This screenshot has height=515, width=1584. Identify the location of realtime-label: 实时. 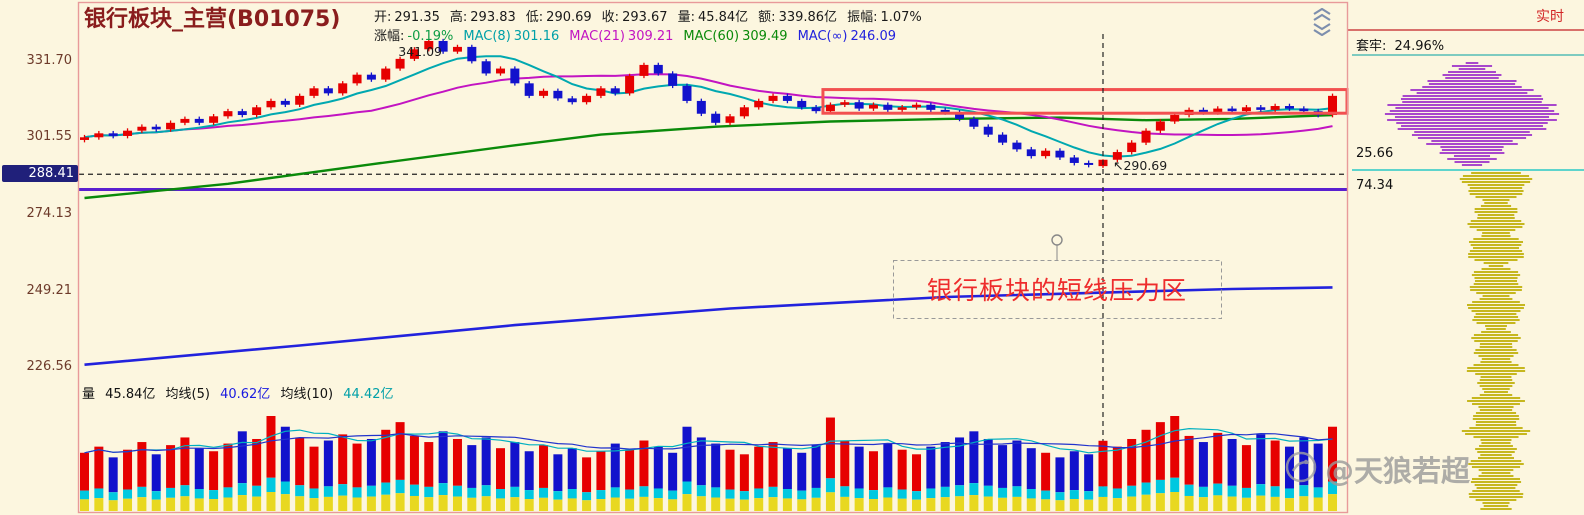
(1550, 17).